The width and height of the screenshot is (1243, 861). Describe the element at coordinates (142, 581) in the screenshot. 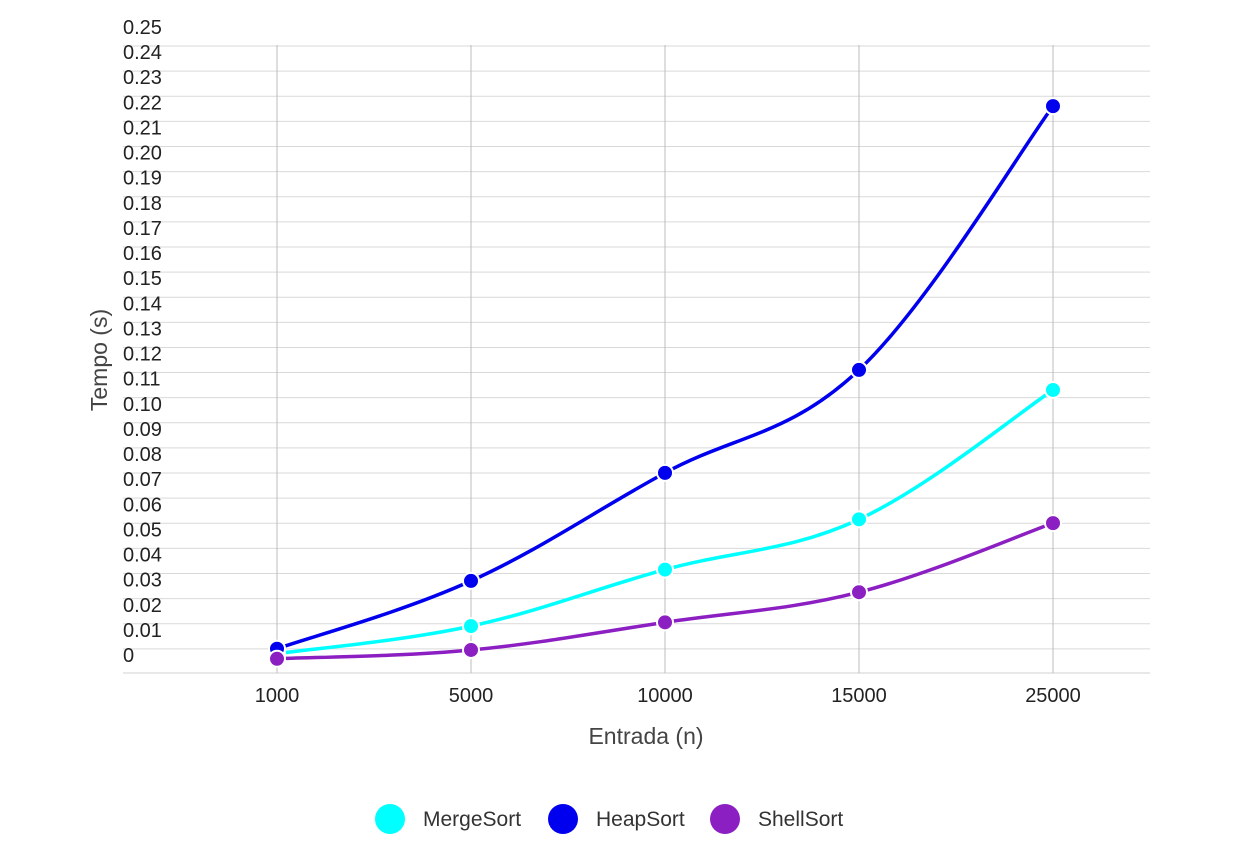

I see `y-tick-label: 0.03` at that location.